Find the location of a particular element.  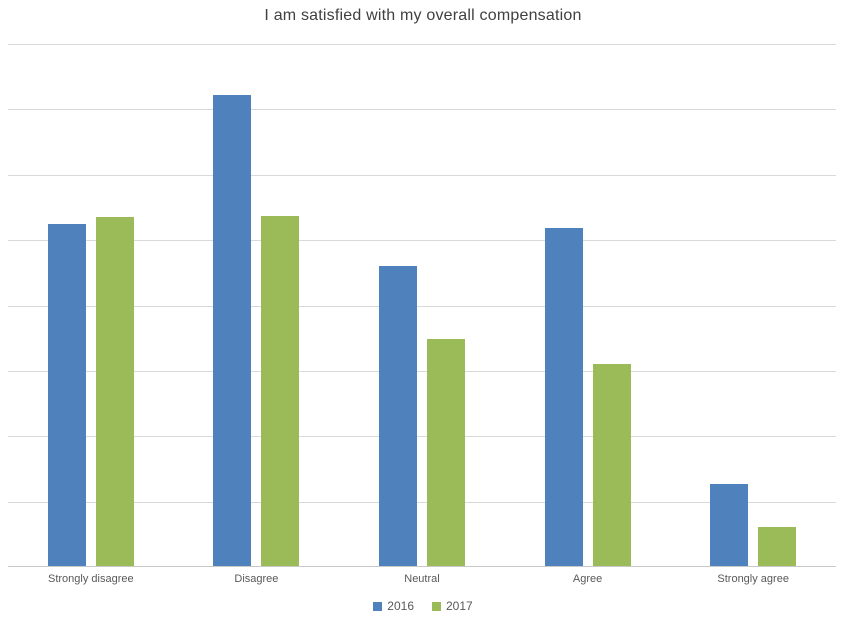

x-axis-line is located at coordinates (422, 566).